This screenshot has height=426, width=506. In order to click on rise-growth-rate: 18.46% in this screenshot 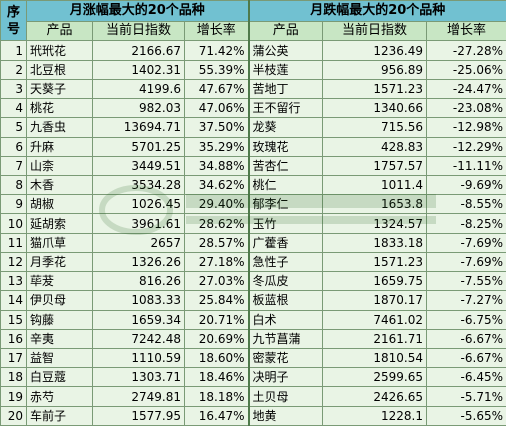, I will do `click(216, 377)`.